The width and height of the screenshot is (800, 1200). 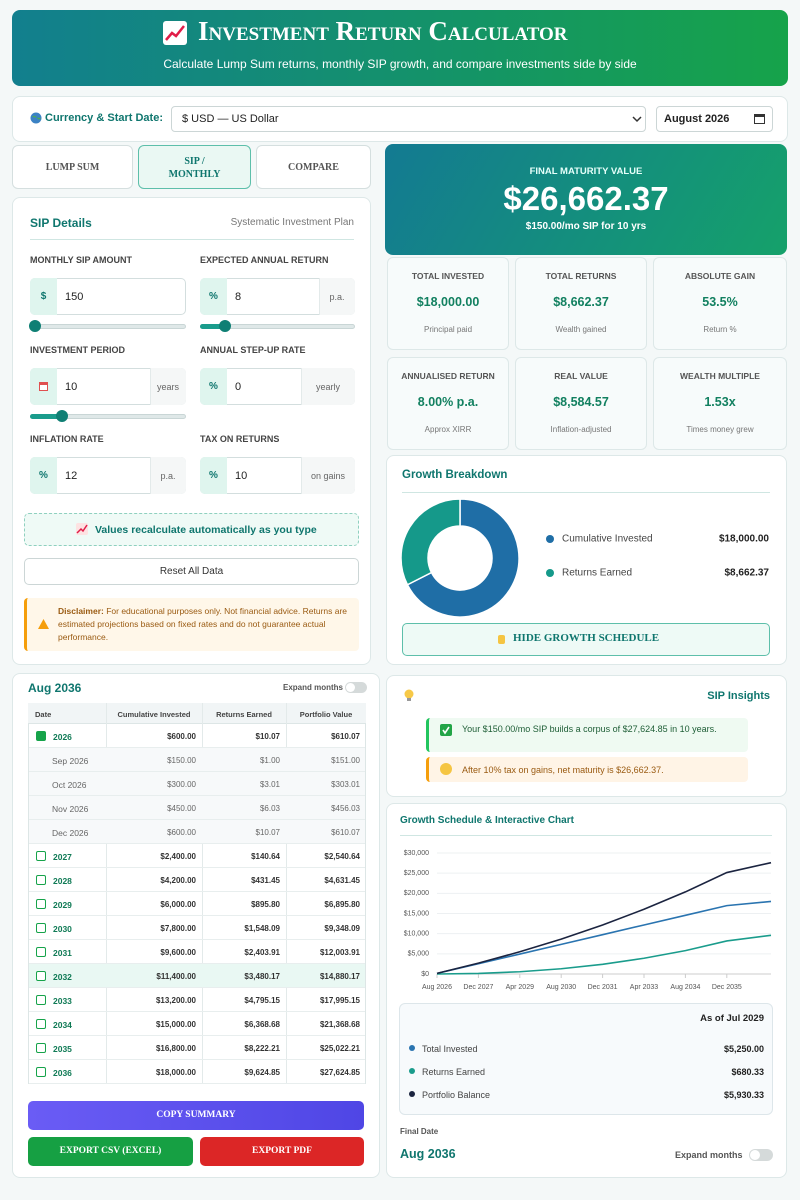 I want to click on input-suffix: on gains, so click(x=328, y=476).